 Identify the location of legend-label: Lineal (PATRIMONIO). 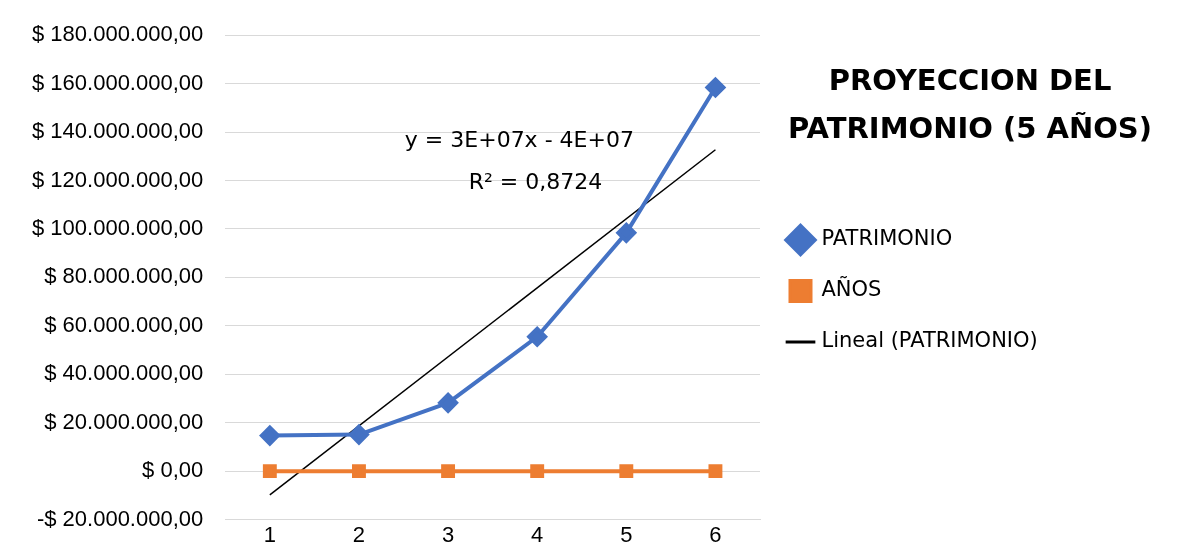
(929, 340).